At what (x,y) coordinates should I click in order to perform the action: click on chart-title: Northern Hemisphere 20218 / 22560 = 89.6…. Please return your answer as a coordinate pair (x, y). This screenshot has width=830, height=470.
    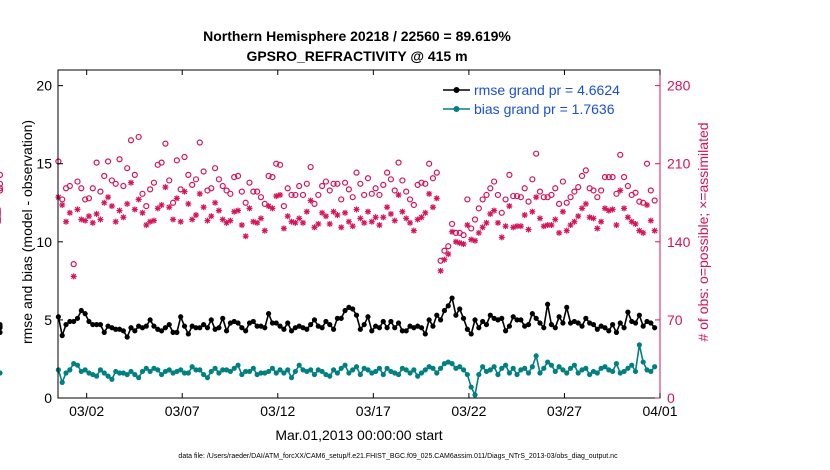
    Looking at the image, I should click on (357, 36).